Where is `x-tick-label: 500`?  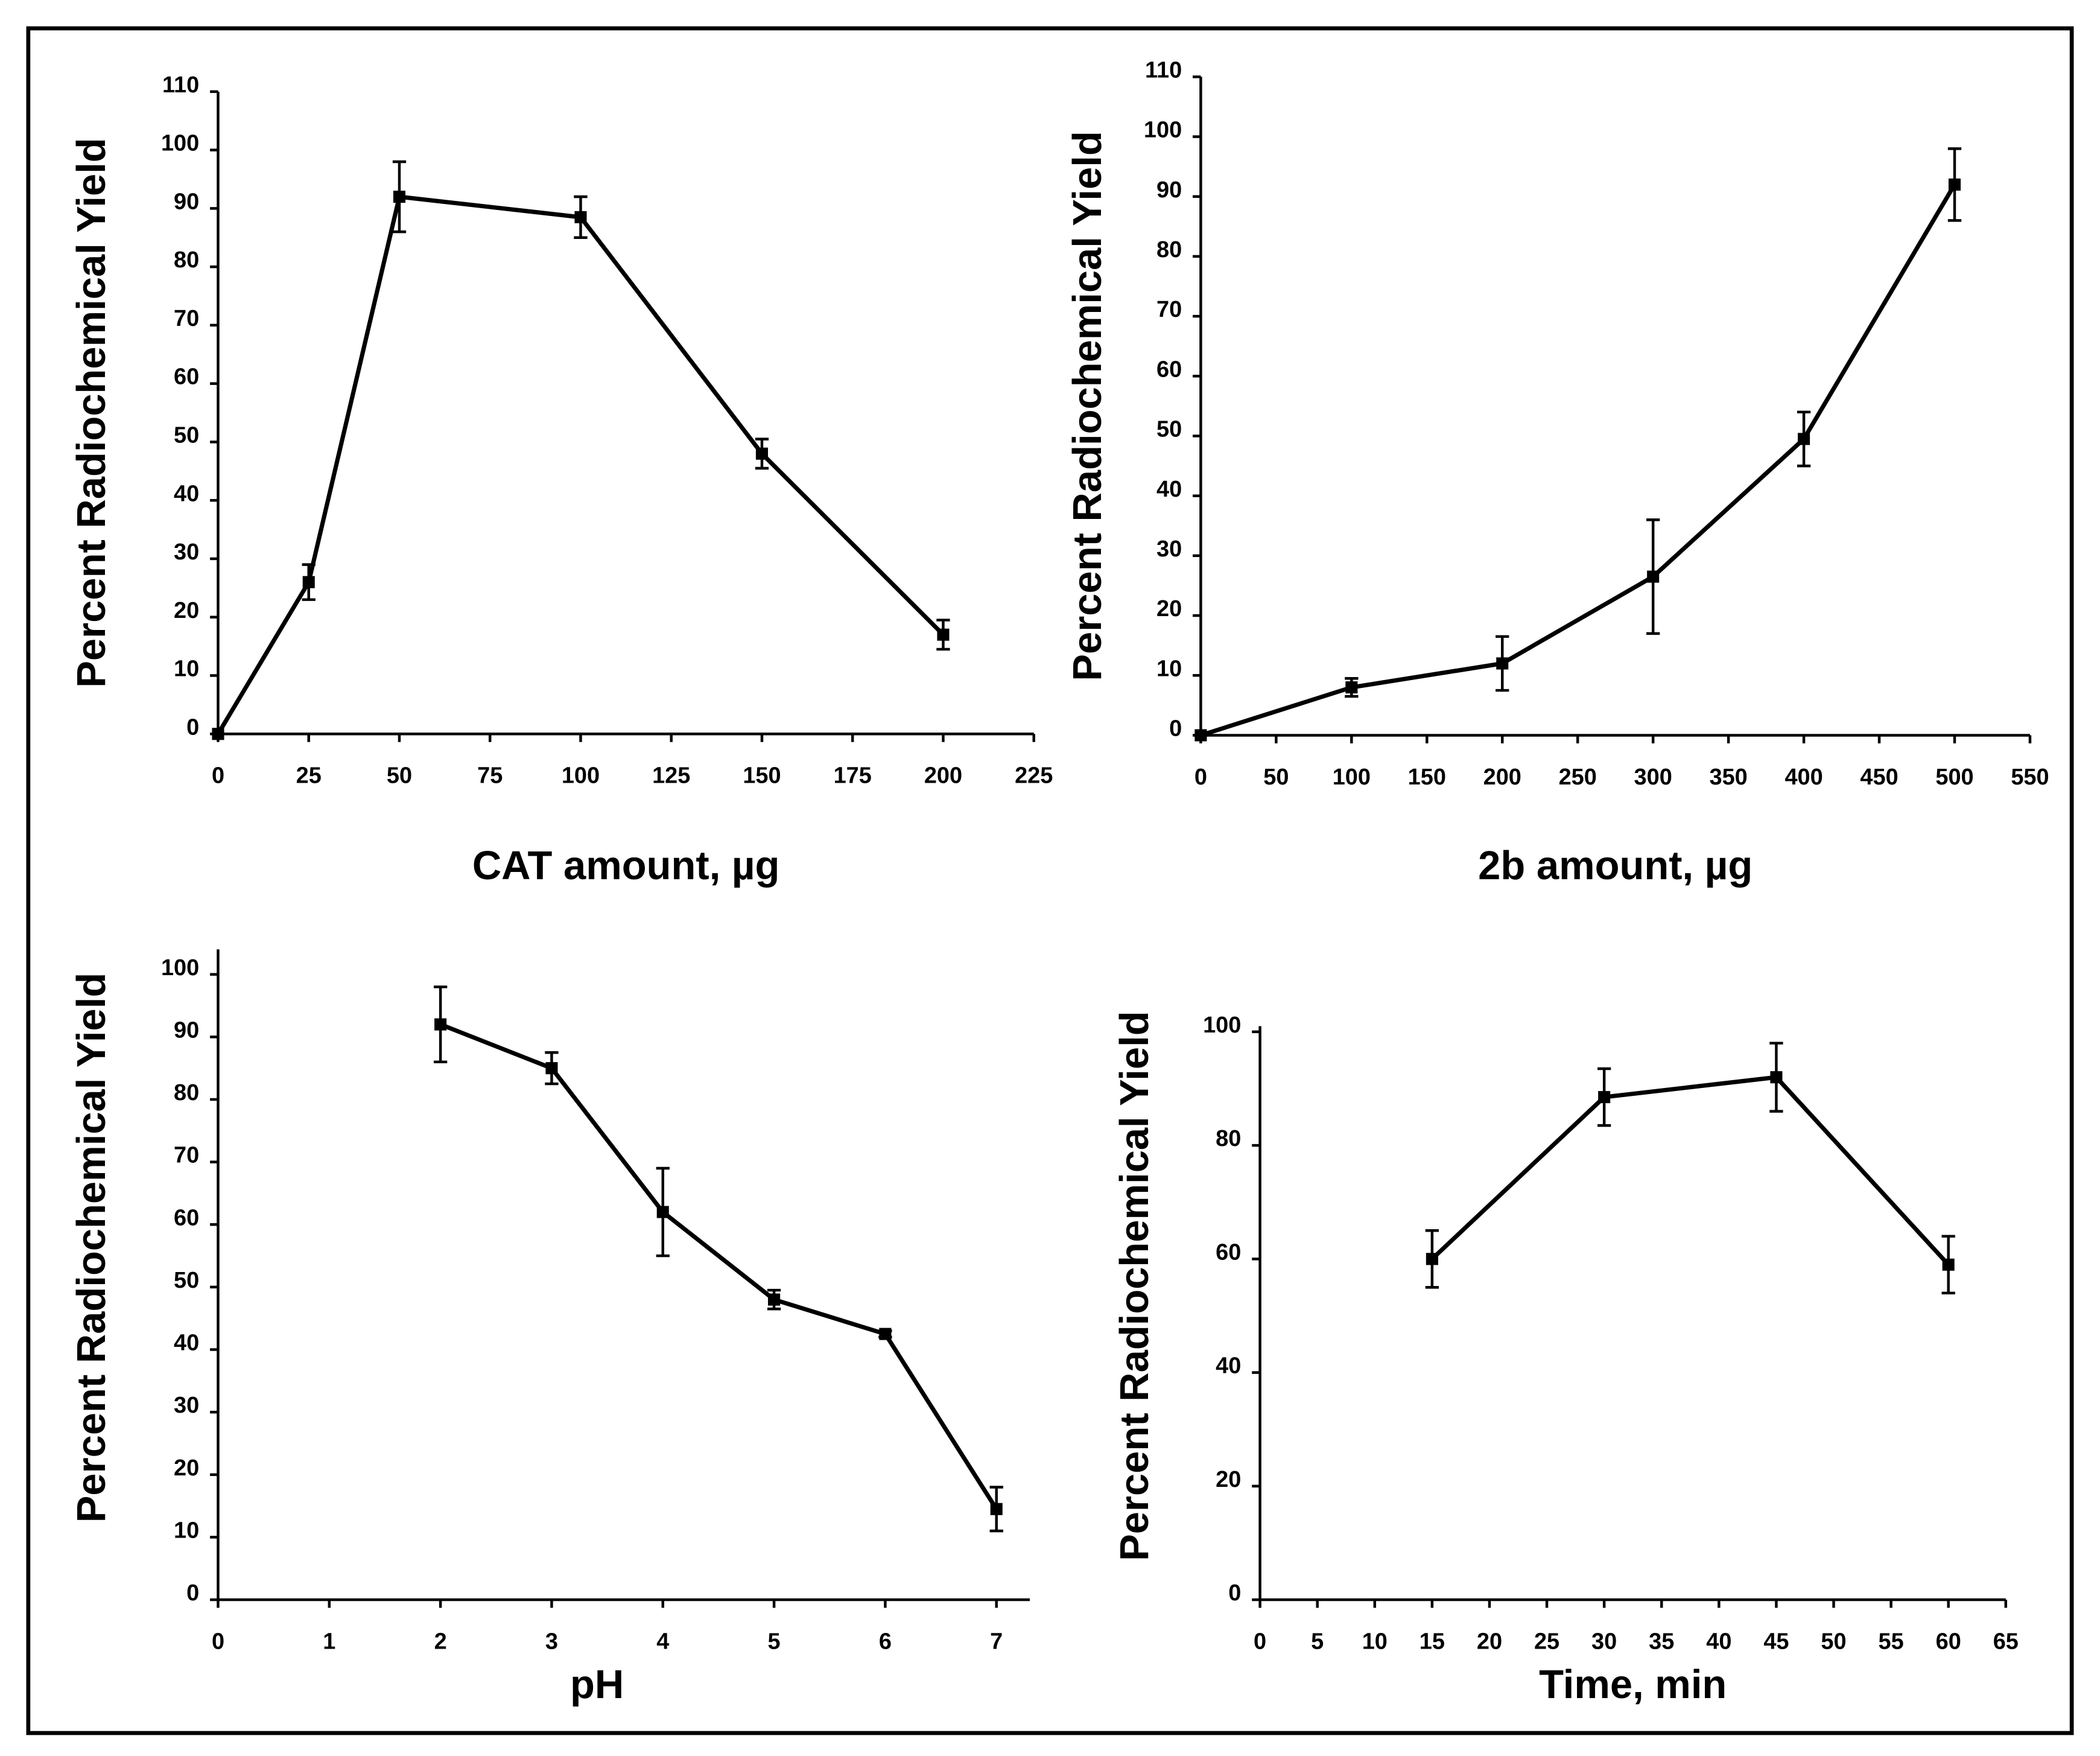
x-tick-label: 500 is located at coordinates (1954, 777).